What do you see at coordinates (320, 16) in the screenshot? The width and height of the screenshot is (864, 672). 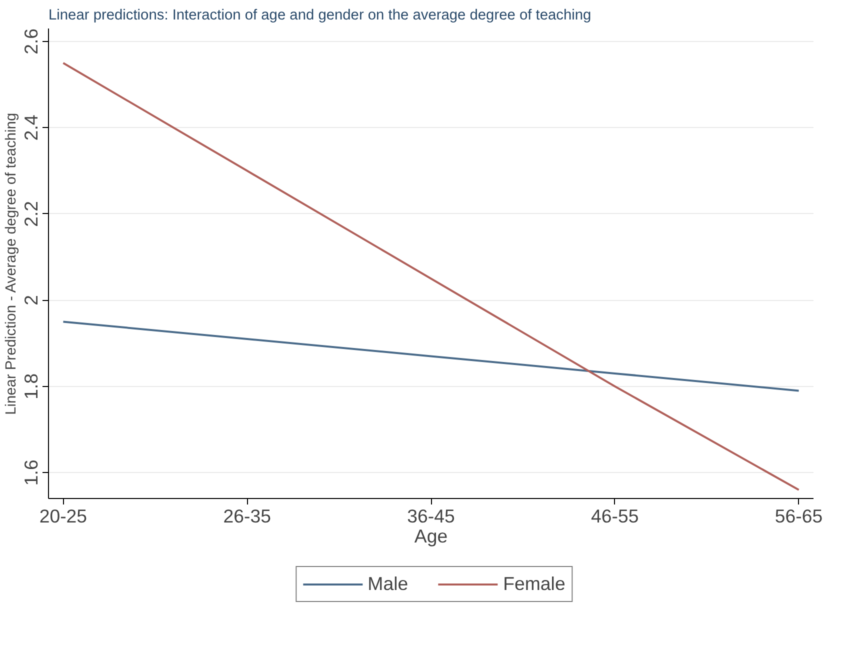 I see `chart-title: Linear predictions: Interaction of age and gender on the average degree of teaching` at bounding box center [320, 16].